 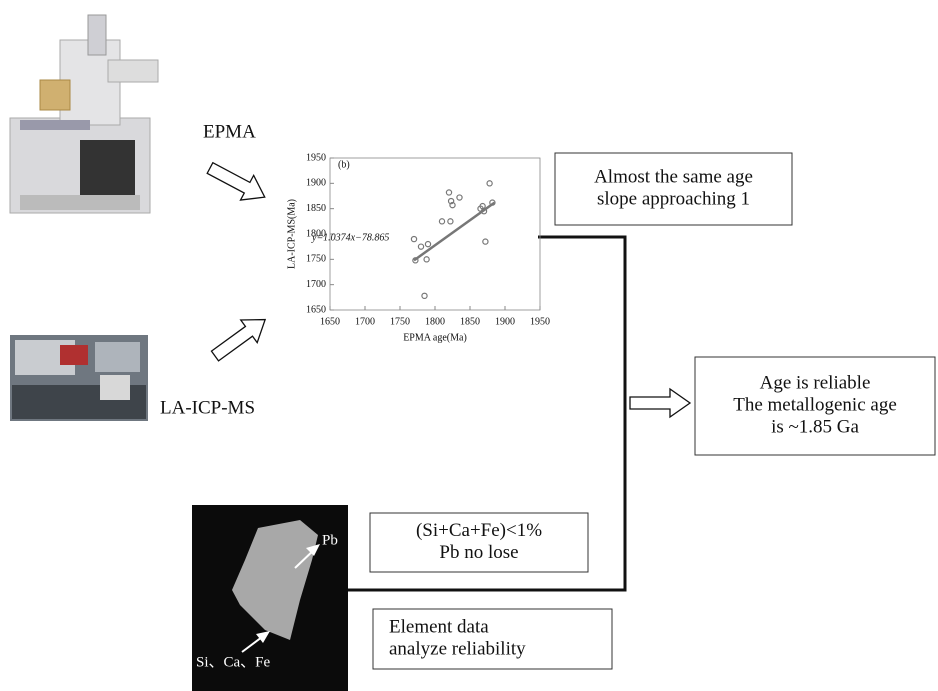 I want to click on x-tick-label: 1900, so click(x=505, y=321).